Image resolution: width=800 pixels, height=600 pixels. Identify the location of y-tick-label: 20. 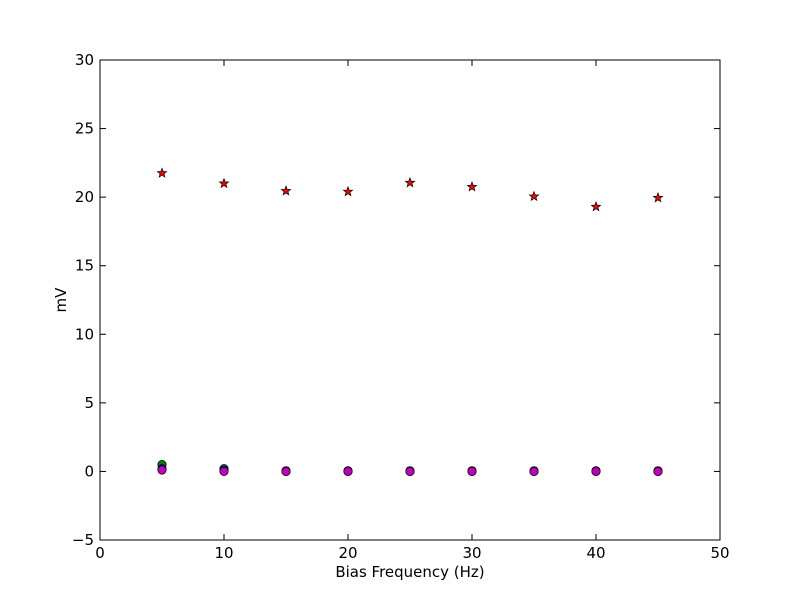
(84, 197).